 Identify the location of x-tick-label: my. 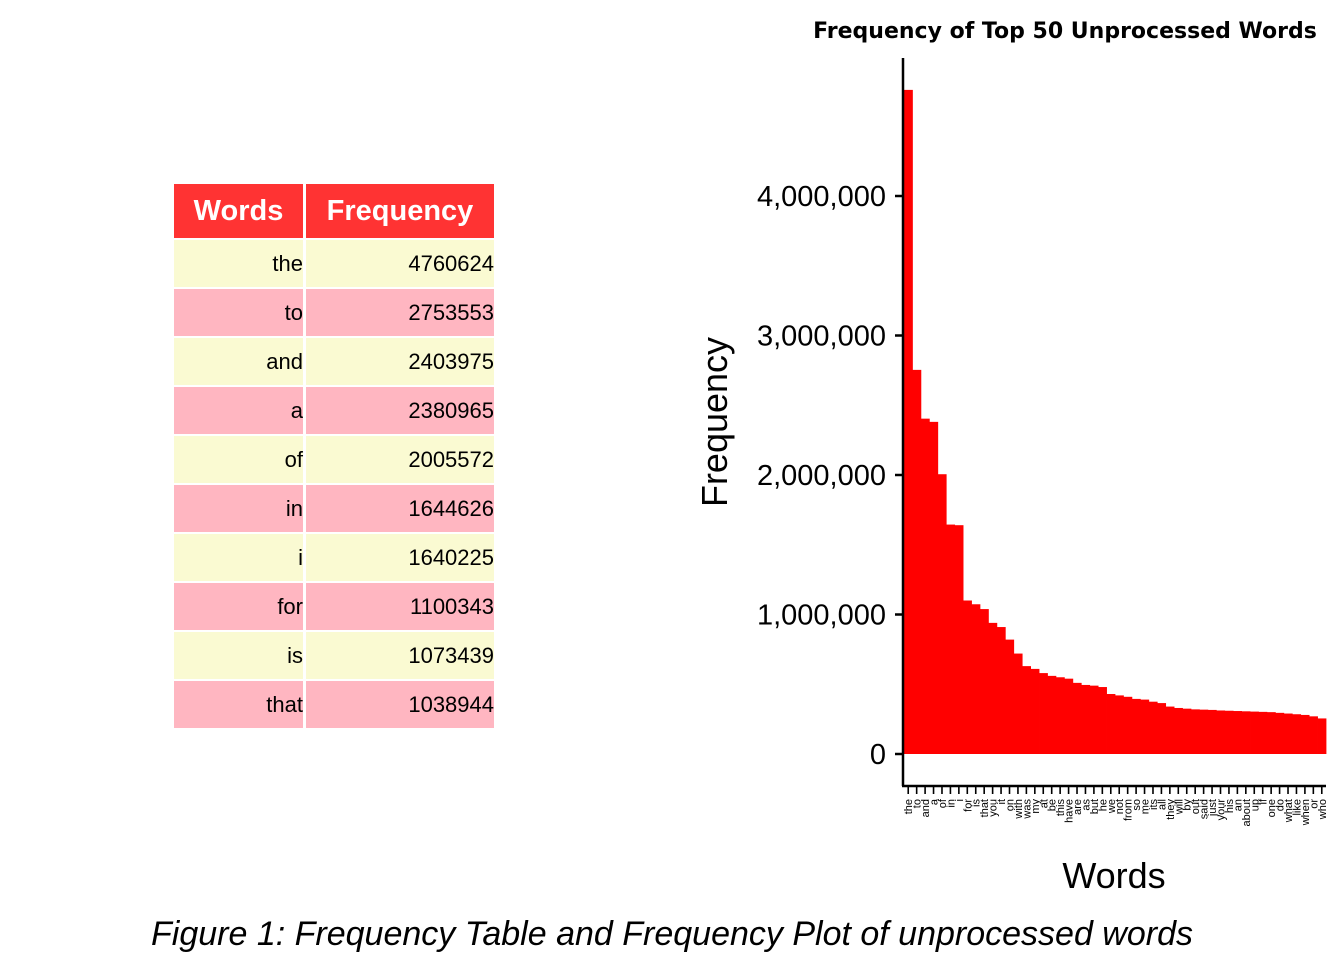
(1036, 806).